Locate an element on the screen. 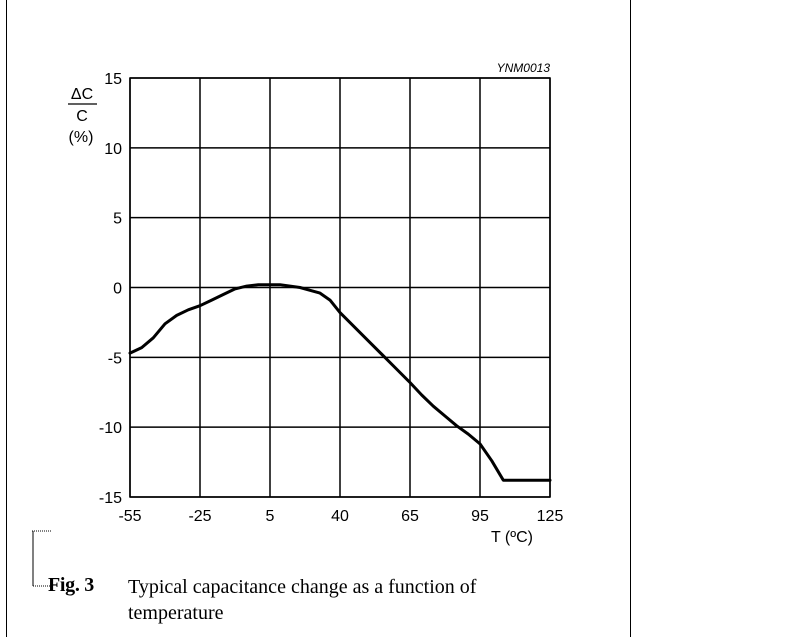 This screenshot has height=637, width=806. x-tick-label: 95 is located at coordinates (480, 516).